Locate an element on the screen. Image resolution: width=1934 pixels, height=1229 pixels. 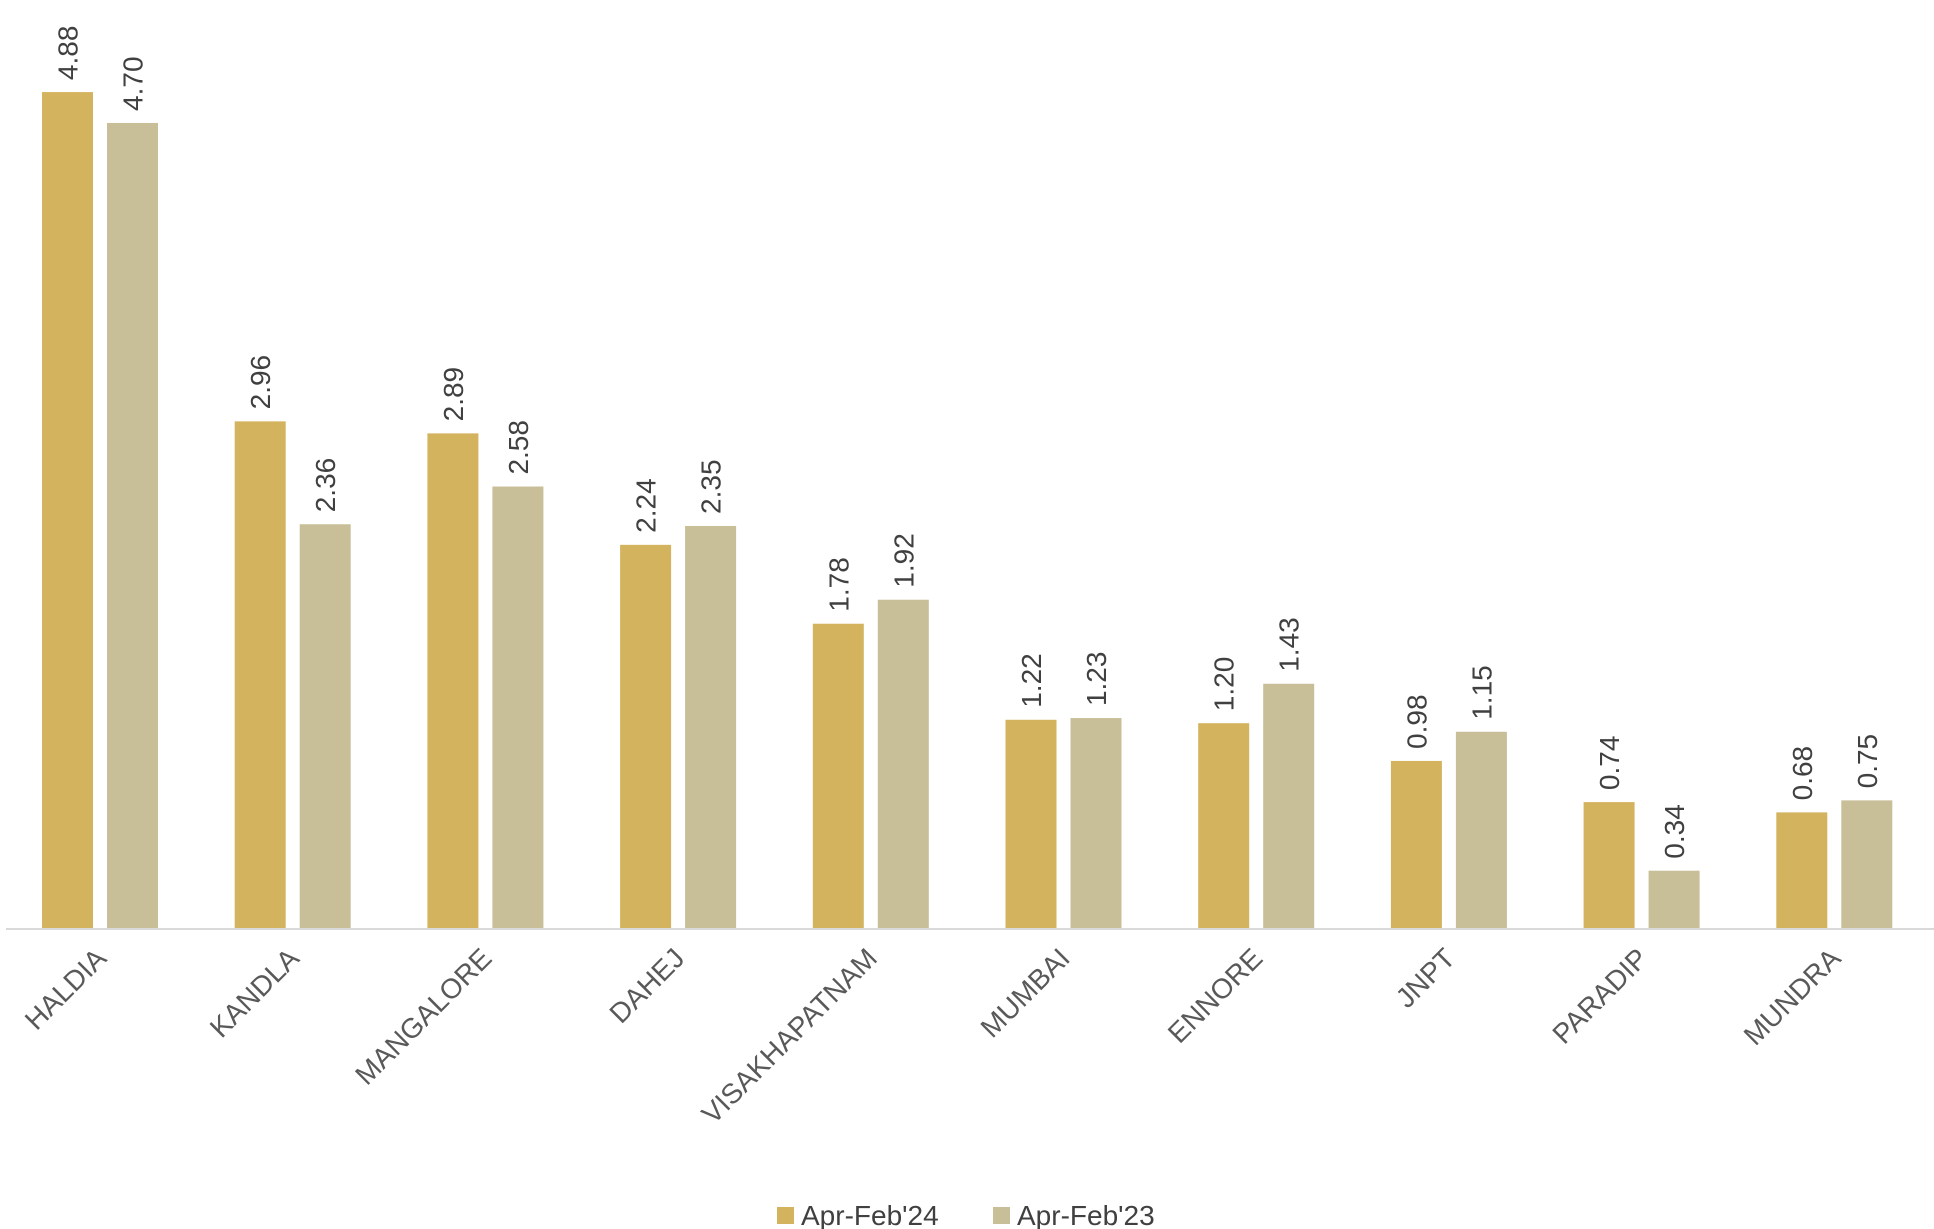
data-label-haldia-series-2: 4.70 is located at coordinates (133, 83).